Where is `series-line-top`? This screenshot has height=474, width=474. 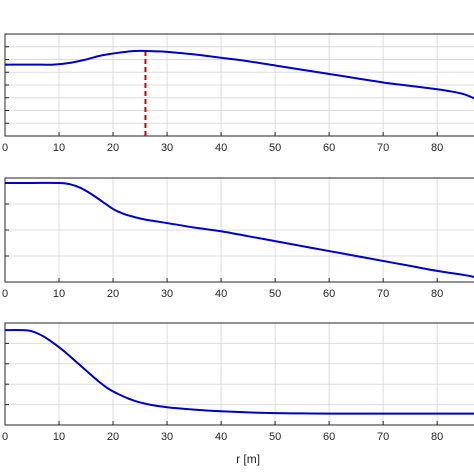
series-line-top is located at coordinates (239, 74).